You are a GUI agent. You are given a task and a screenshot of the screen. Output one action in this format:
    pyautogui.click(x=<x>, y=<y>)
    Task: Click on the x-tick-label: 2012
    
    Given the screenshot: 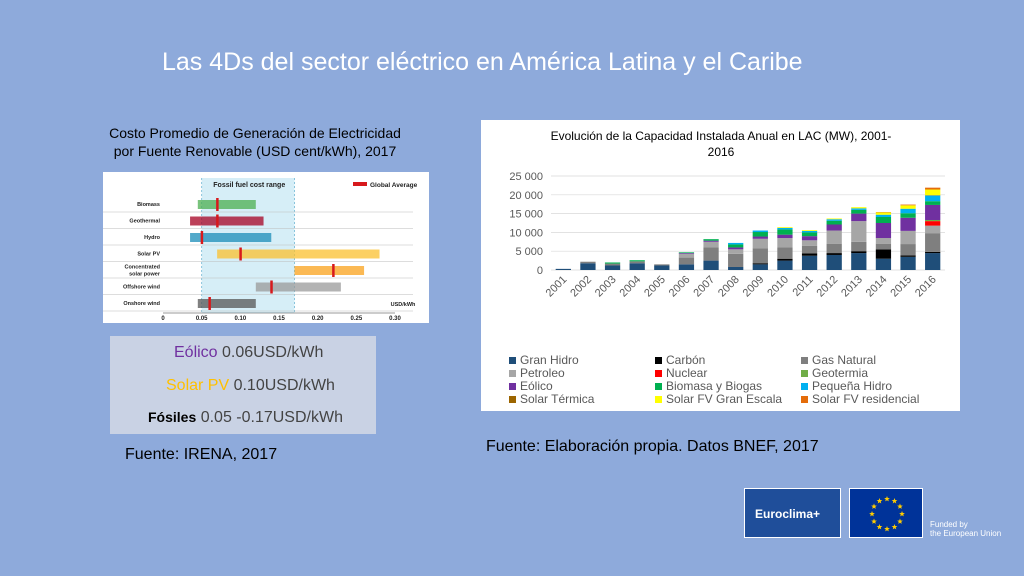 What is the action you would take?
    pyautogui.click(x=828, y=287)
    